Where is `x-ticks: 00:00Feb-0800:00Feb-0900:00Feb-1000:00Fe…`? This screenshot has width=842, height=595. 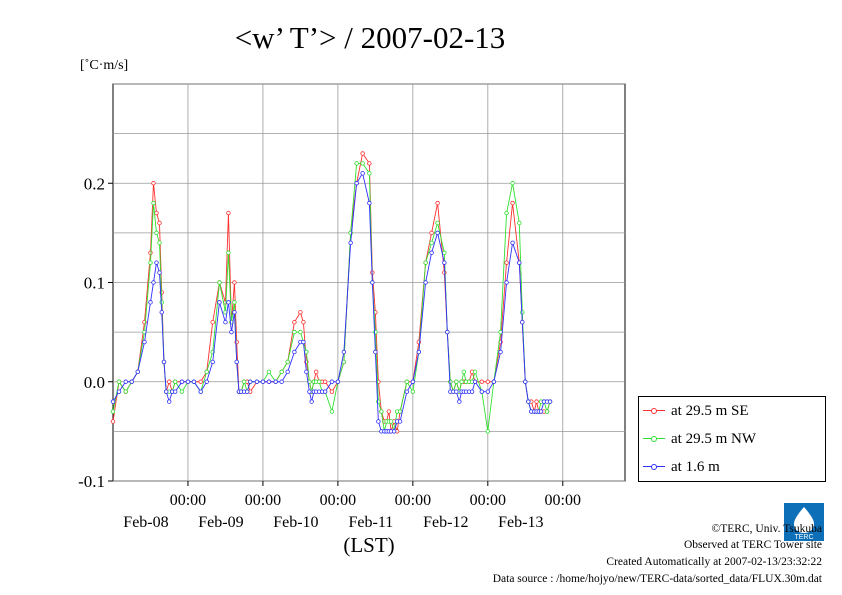
x-ticks: 00:00Feb-0800:00Feb-0900:00Feb-1000:00Fe… is located at coordinates (352, 506).